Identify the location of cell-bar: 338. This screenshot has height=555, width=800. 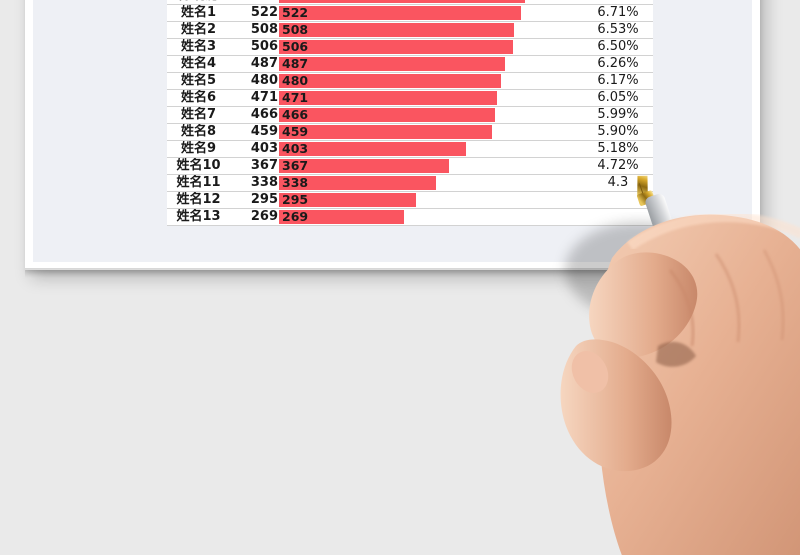
(430, 183).